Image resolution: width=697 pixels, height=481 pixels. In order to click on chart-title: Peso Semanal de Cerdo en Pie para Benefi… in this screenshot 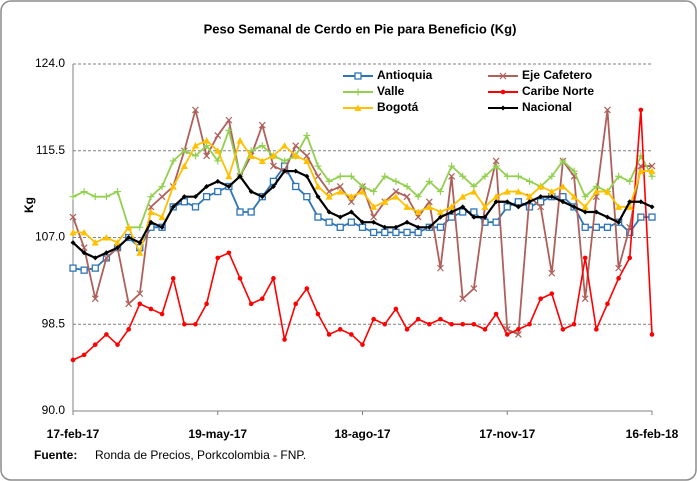, I will do `click(360, 28)`.